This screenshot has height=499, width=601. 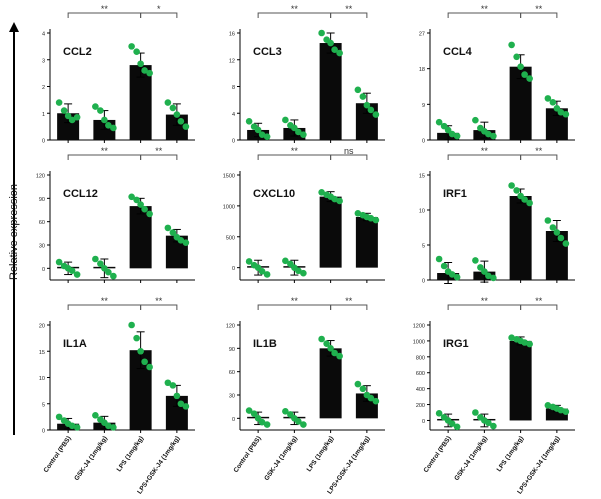 What do you see at coordinates (40, 177) in the screenshot?
I see `y-tick-label: 120` at bounding box center [40, 177].